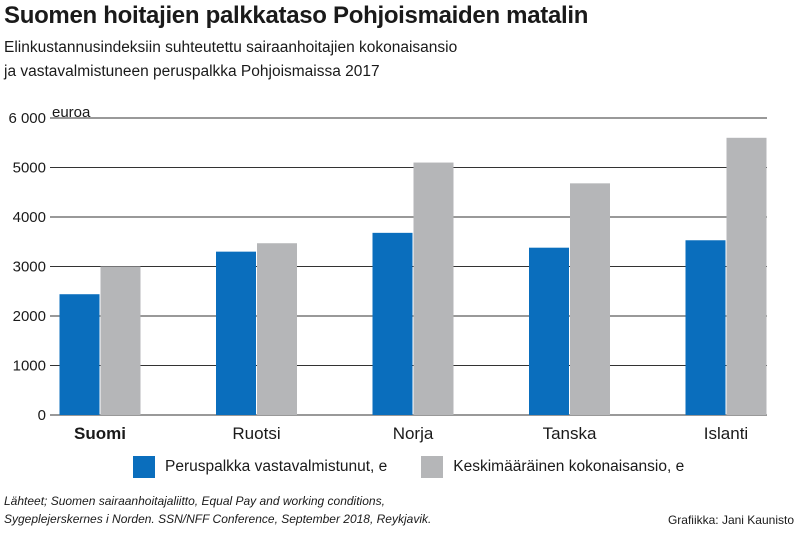 The width and height of the screenshot is (800, 533). What do you see at coordinates (27, 118) in the screenshot?
I see `y-tick-label: 6 000` at bounding box center [27, 118].